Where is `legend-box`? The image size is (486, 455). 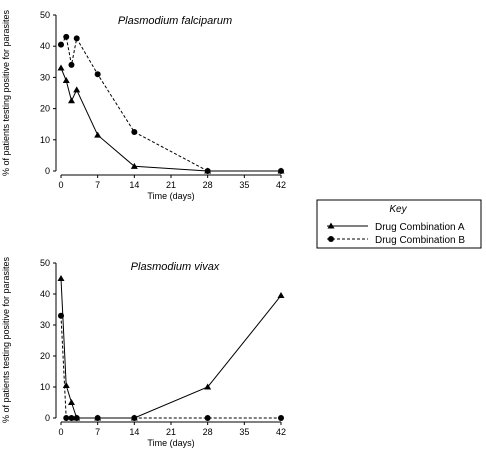
legend-box is located at coordinates (399, 224).